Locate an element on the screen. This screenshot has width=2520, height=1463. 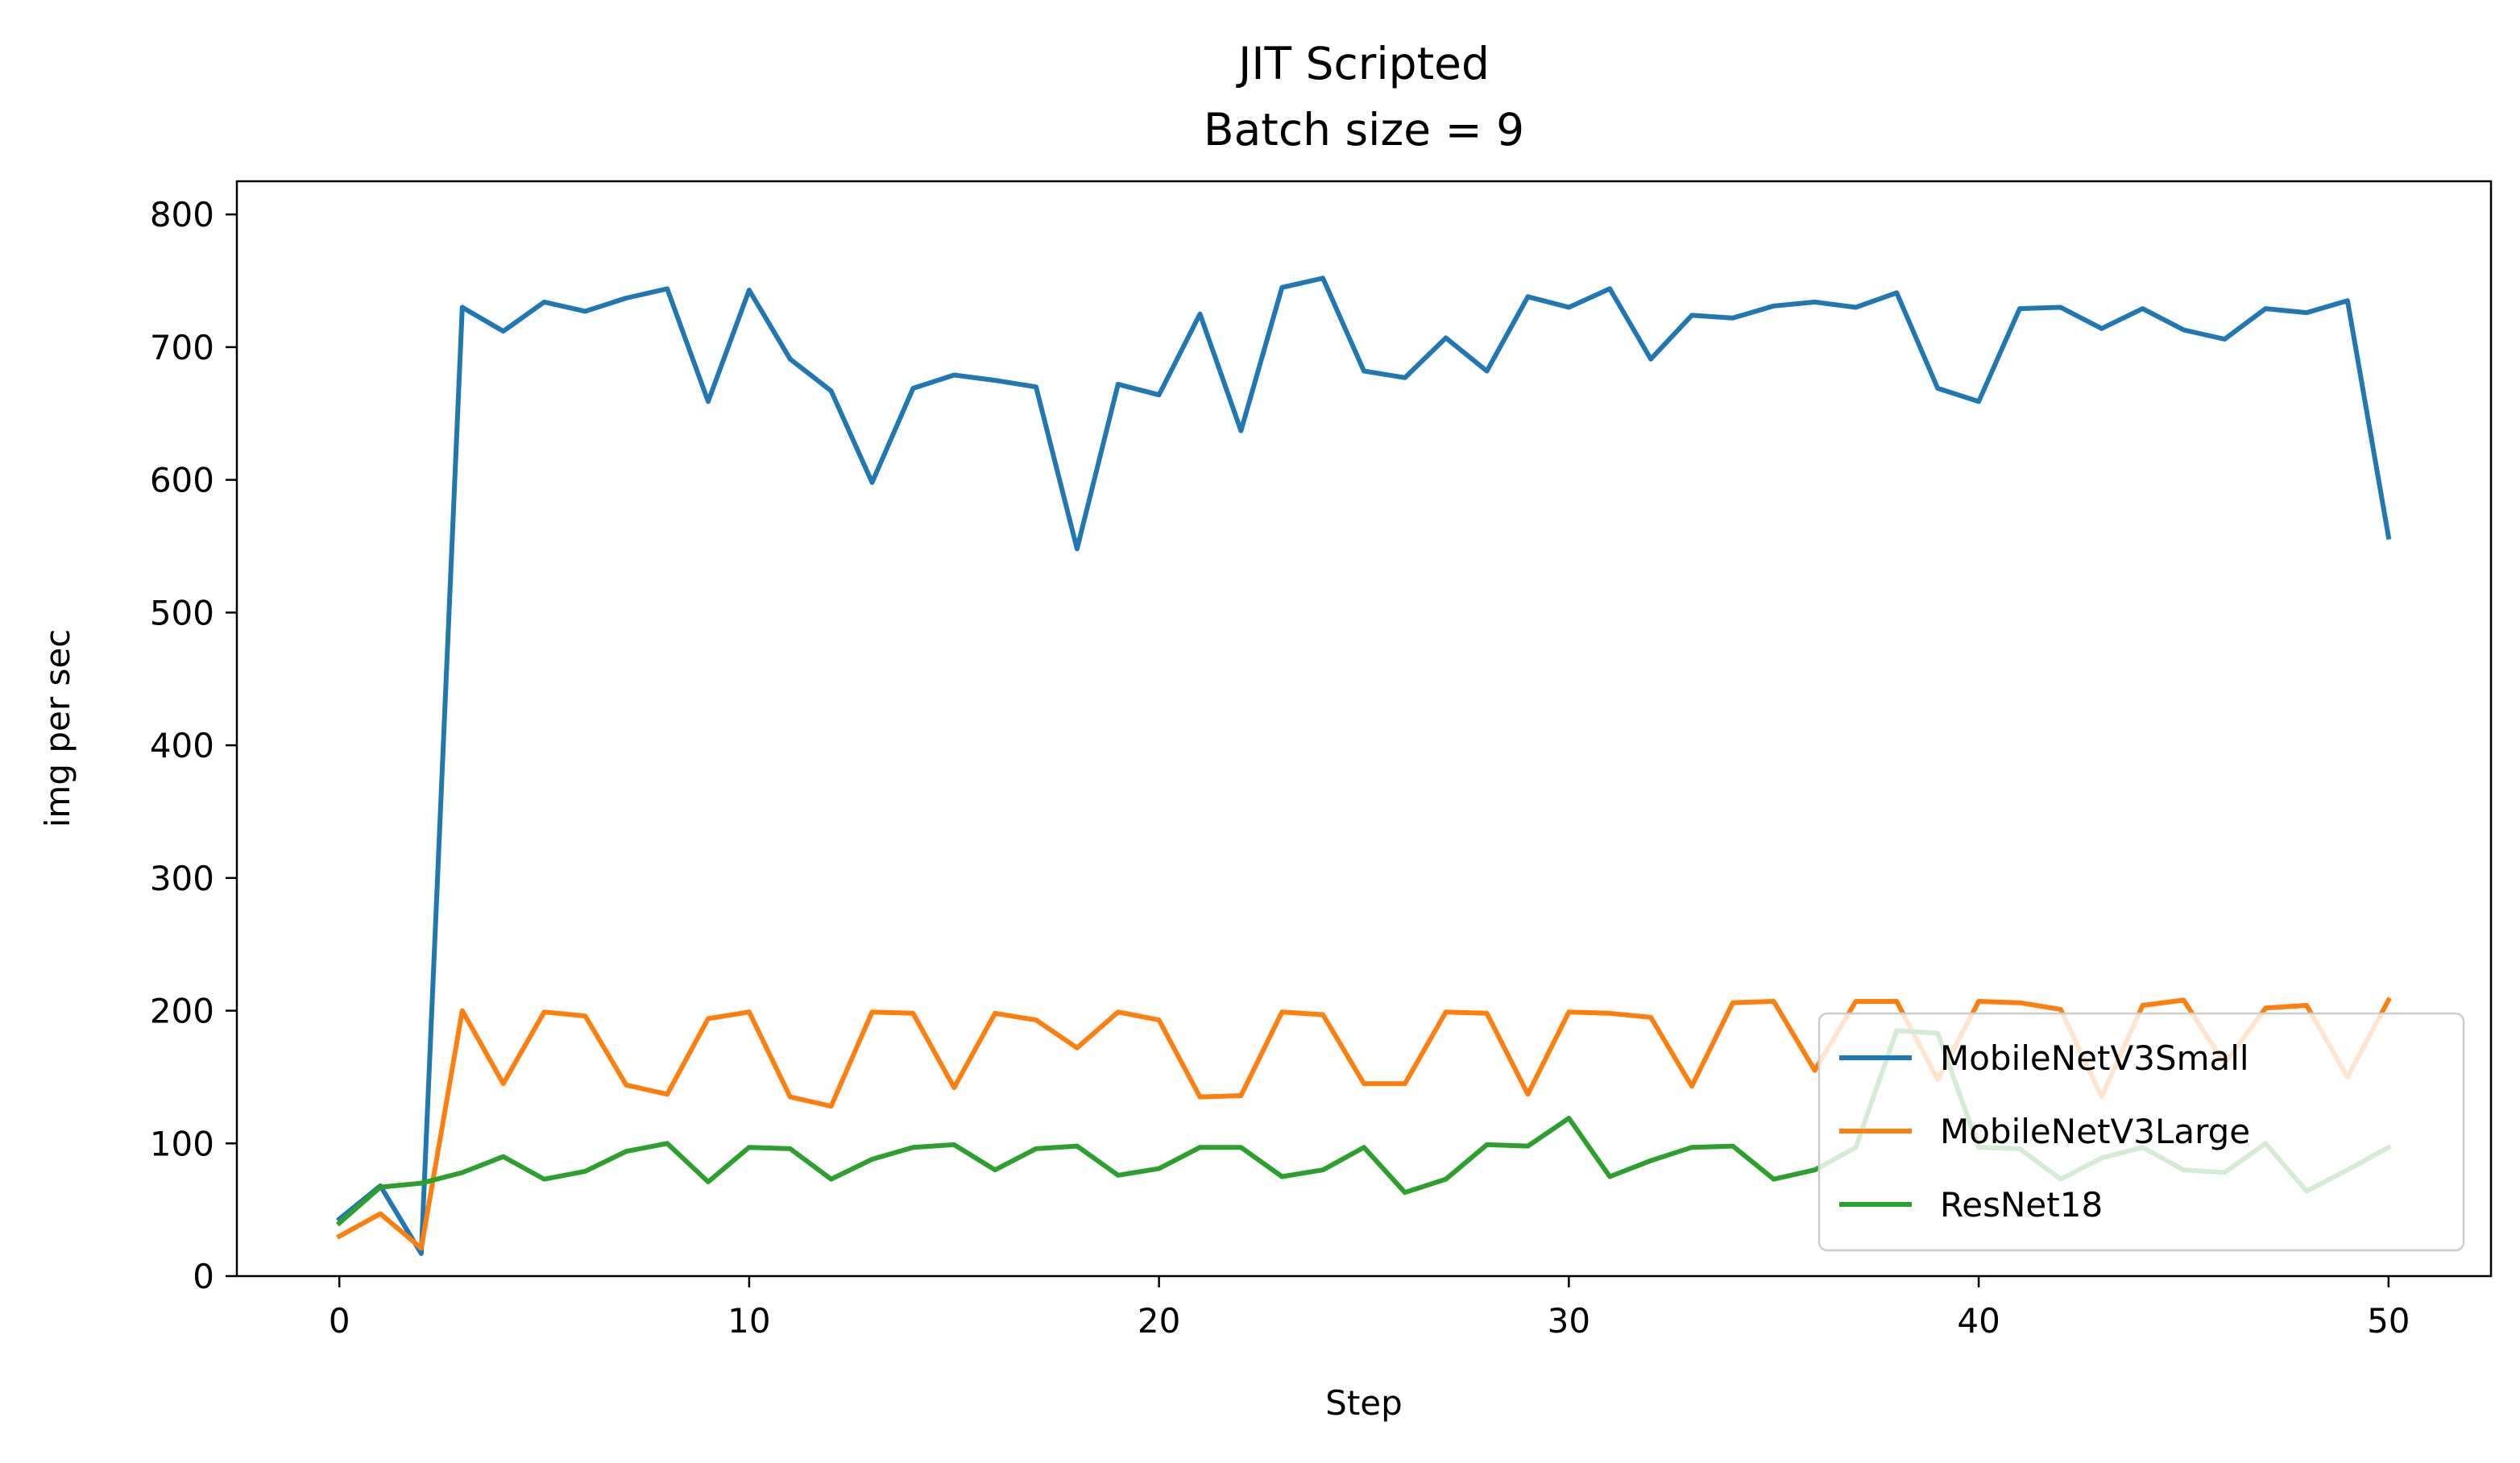
y-tick-label: 100 is located at coordinates (182, 1143).